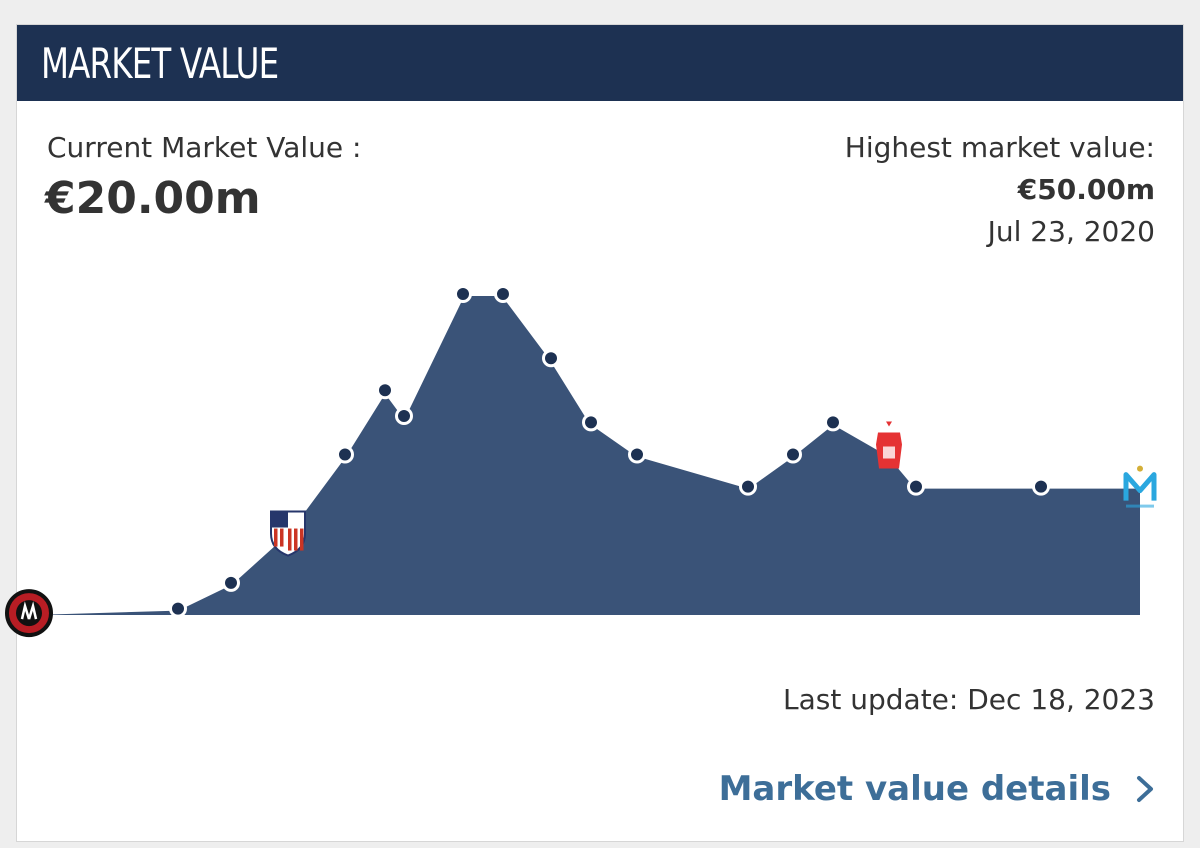 The width and height of the screenshot is (1200, 848). I want to click on club-logo-athletico-paranaense-icon, so click(29, 613).